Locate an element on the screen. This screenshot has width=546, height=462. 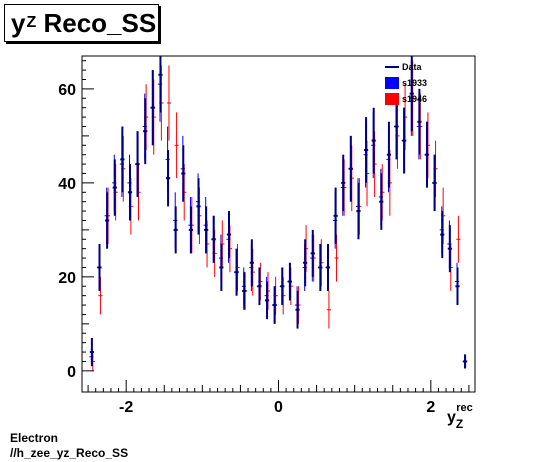
legend: Data s1933 s1946 is located at coordinates (406, 83).